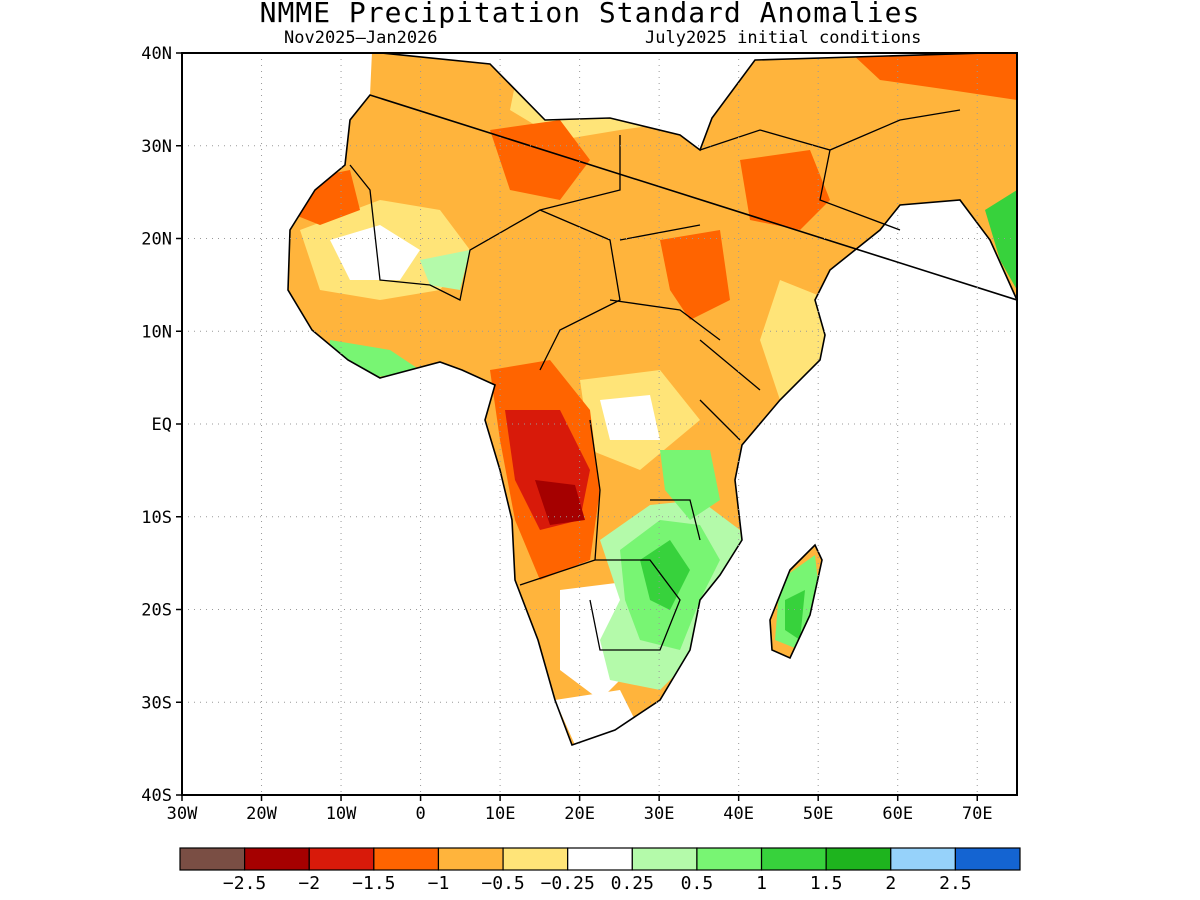 This screenshot has height=900, width=1200. Describe the element at coordinates (156, 240) in the screenshot. I see `lat-tick-label: 20N` at that location.